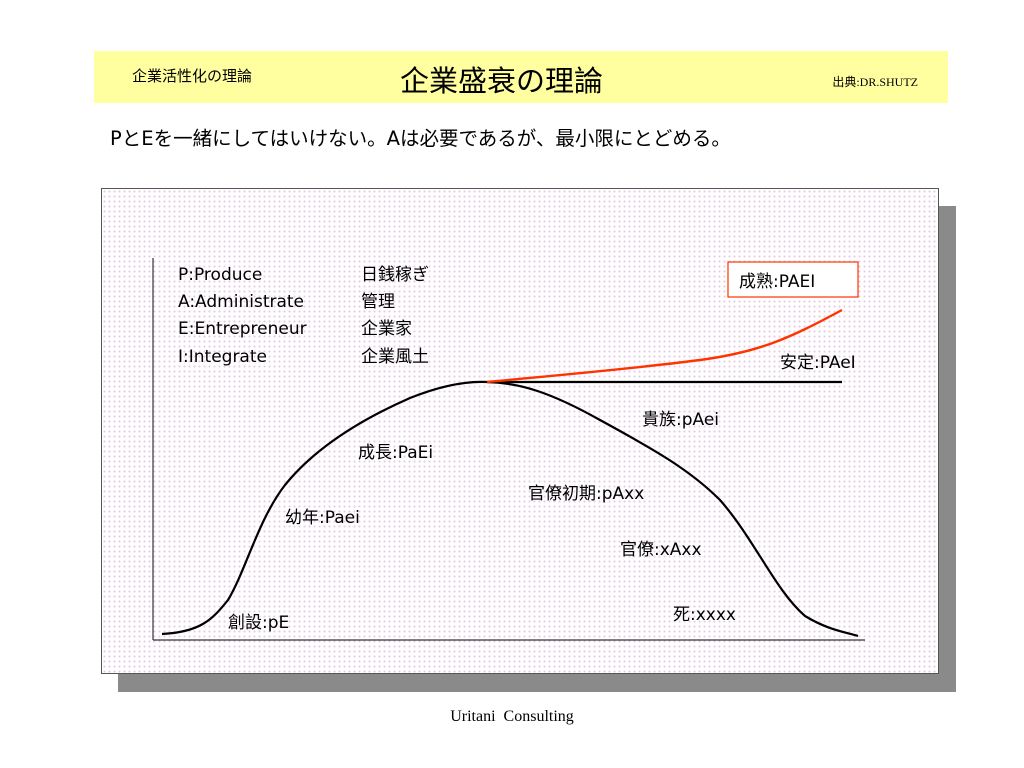 The height and width of the screenshot is (768, 1024). Describe the element at coordinates (220, 275) in the screenshot. I see `legend-code-p: P:Produce` at that location.